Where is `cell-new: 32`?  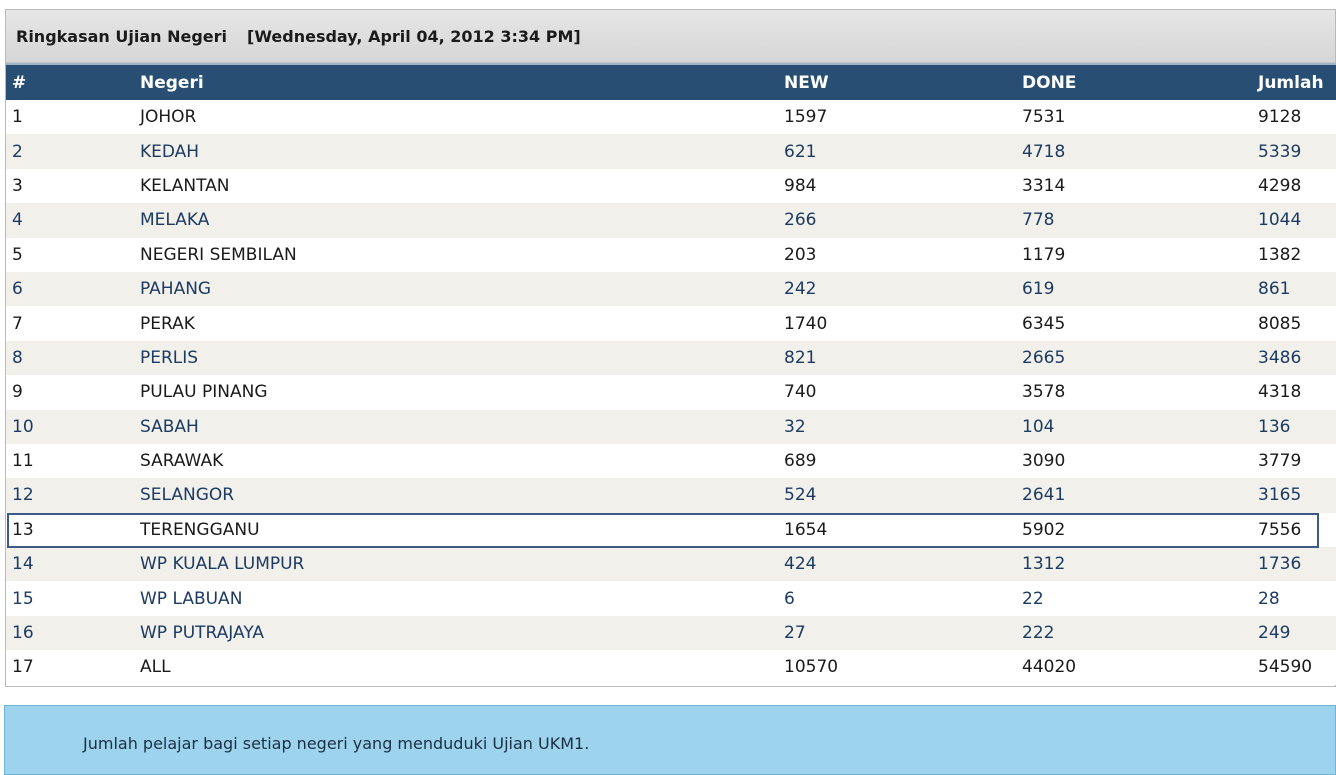 cell-new: 32 is located at coordinates (903, 426).